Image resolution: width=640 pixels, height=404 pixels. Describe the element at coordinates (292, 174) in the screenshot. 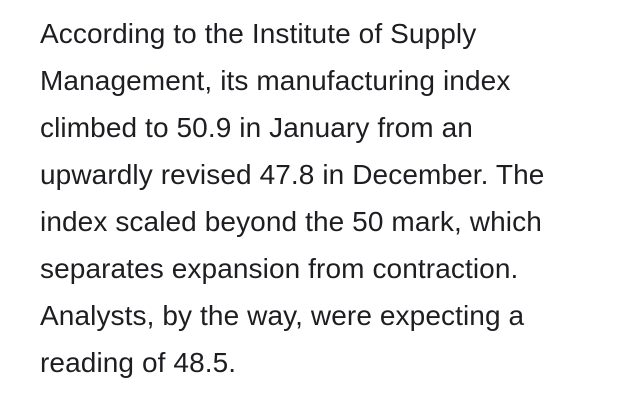

I see `text-line: upwardly revised 47.8 in December. The` at that location.